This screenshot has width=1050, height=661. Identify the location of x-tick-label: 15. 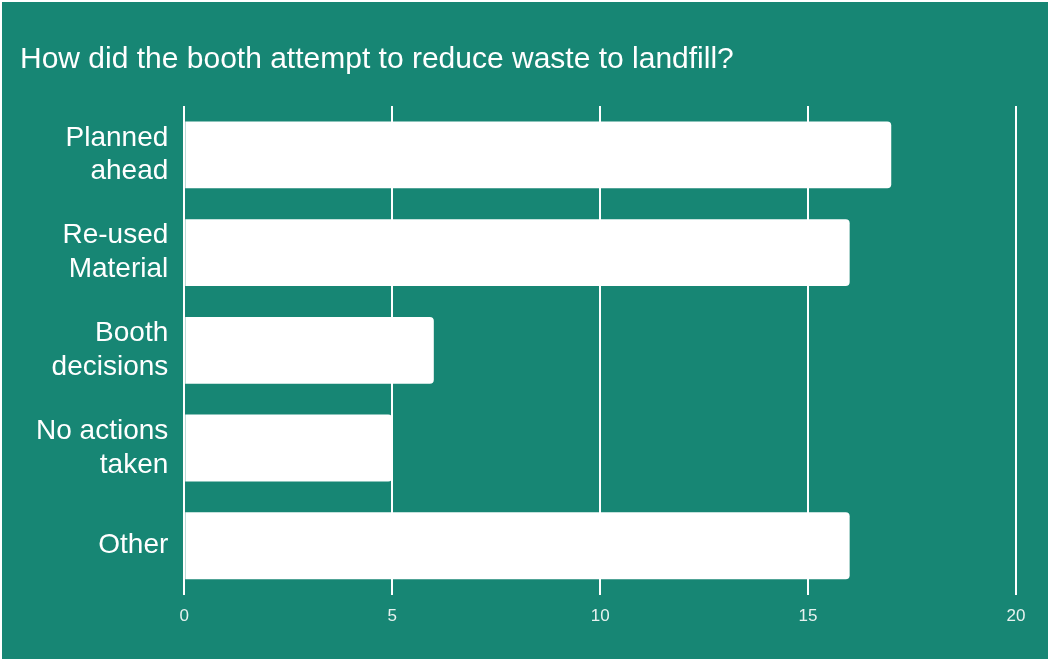
(808, 616).